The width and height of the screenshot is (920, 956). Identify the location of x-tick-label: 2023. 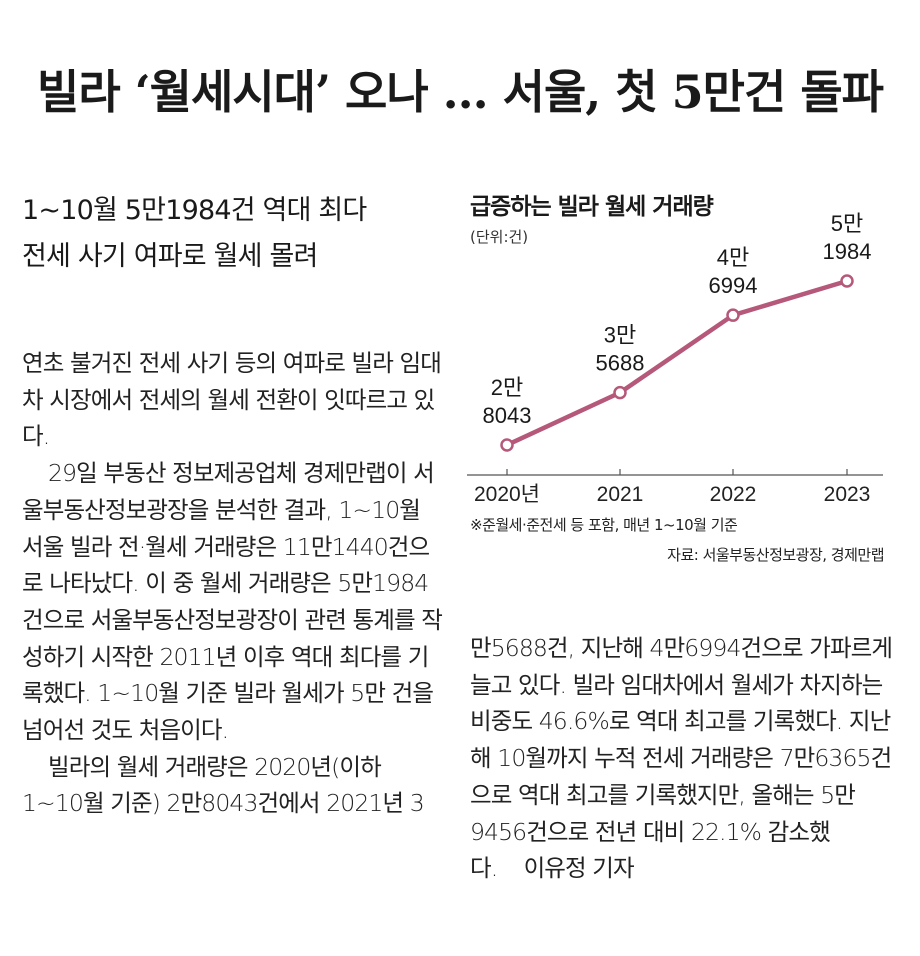
(847, 494).